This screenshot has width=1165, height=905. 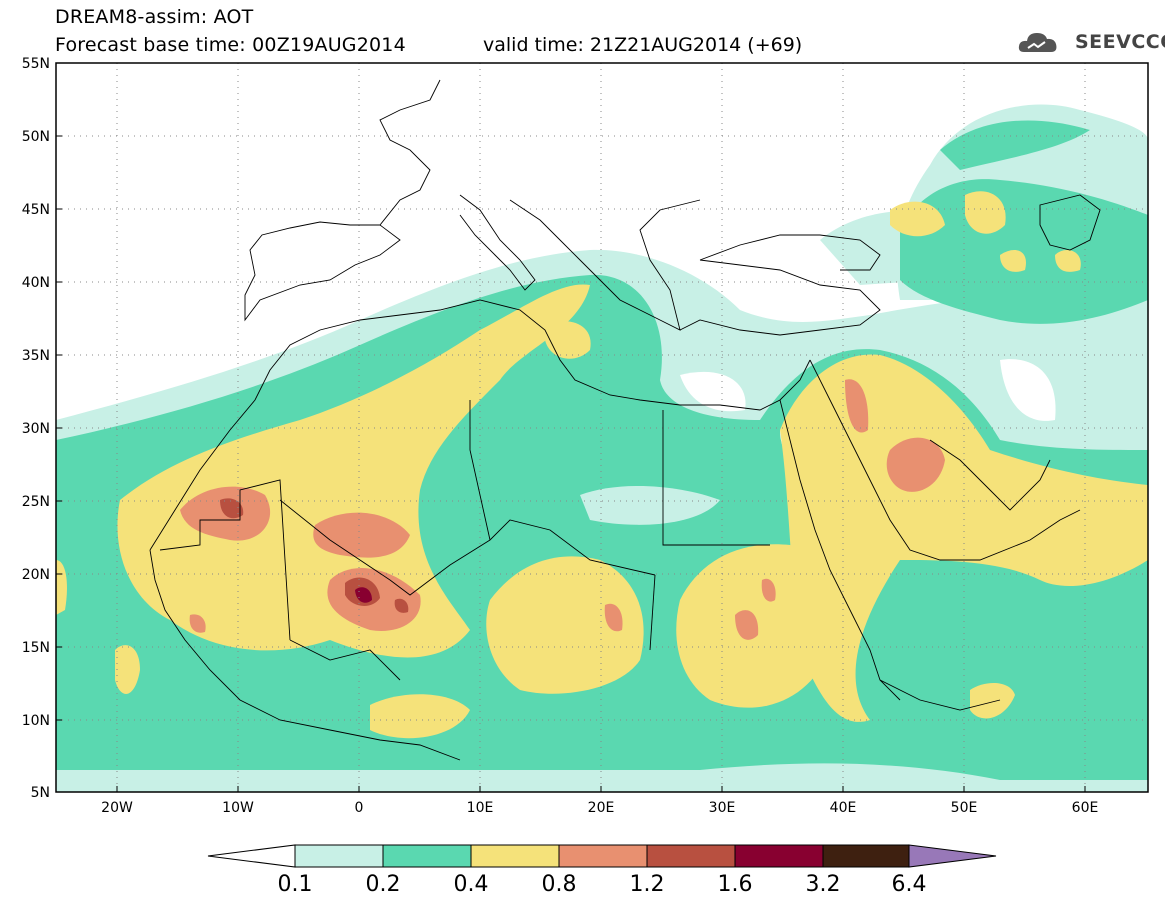 What do you see at coordinates (952, 856) in the screenshot?
I see `colorbar-high-arrow` at bounding box center [952, 856].